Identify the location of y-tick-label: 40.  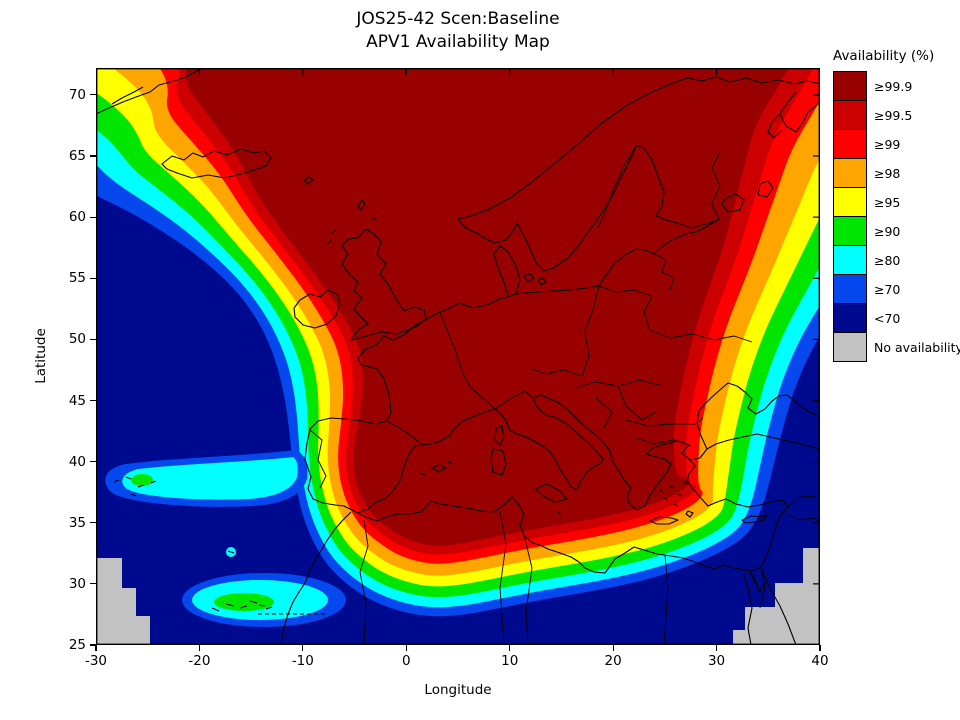
(77, 461).